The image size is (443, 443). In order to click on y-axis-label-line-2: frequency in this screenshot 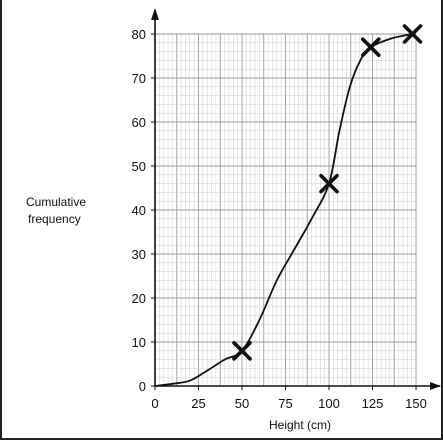, I will do `click(54, 219)`.